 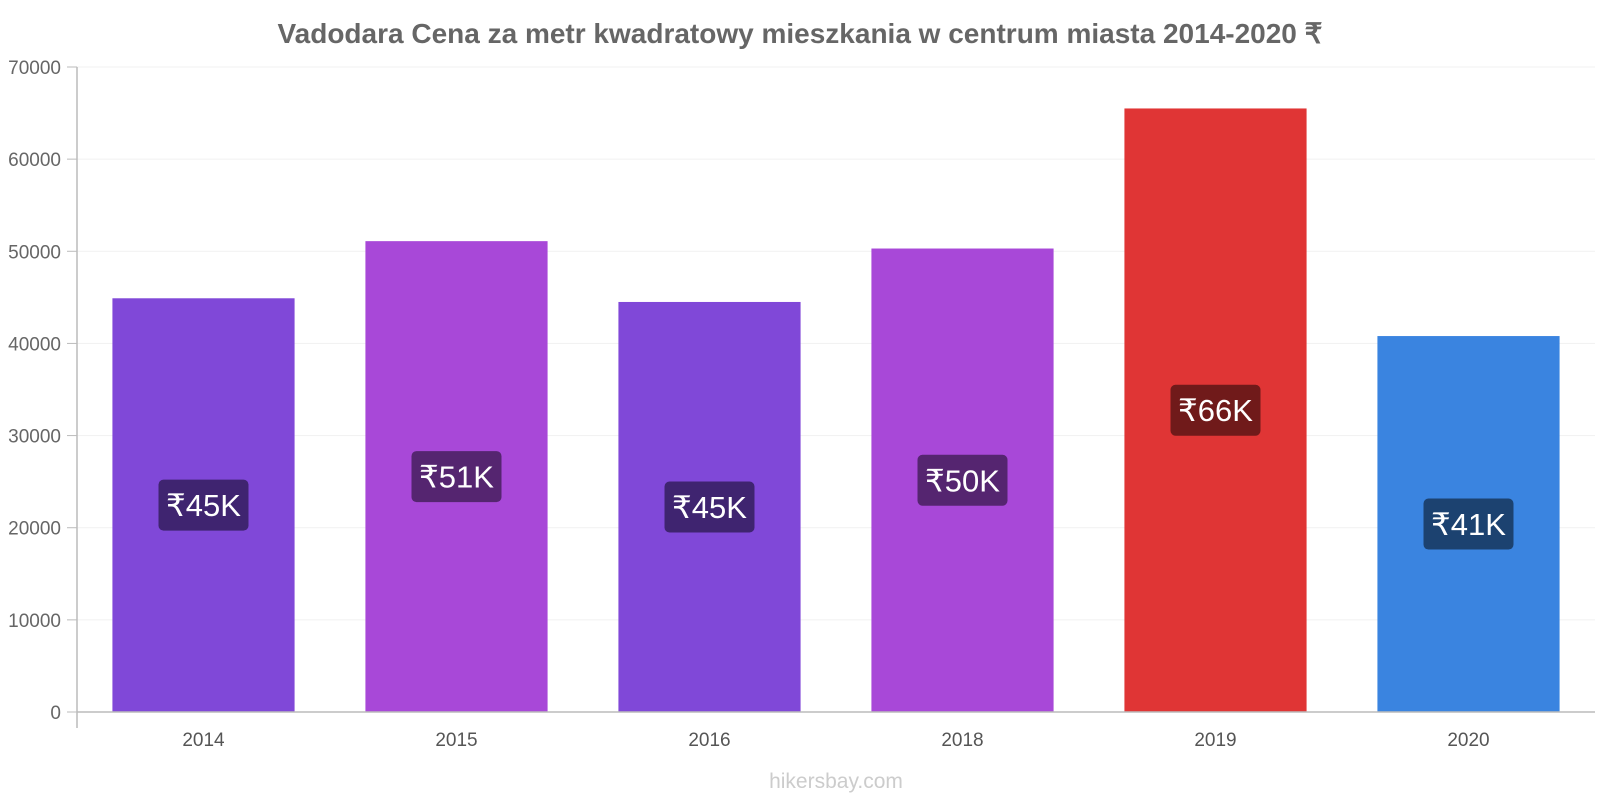 What do you see at coordinates (1468, 740) in the screenshot?
I see `x-tick-label-2020: 2020` at bounding box center [1468, 740].